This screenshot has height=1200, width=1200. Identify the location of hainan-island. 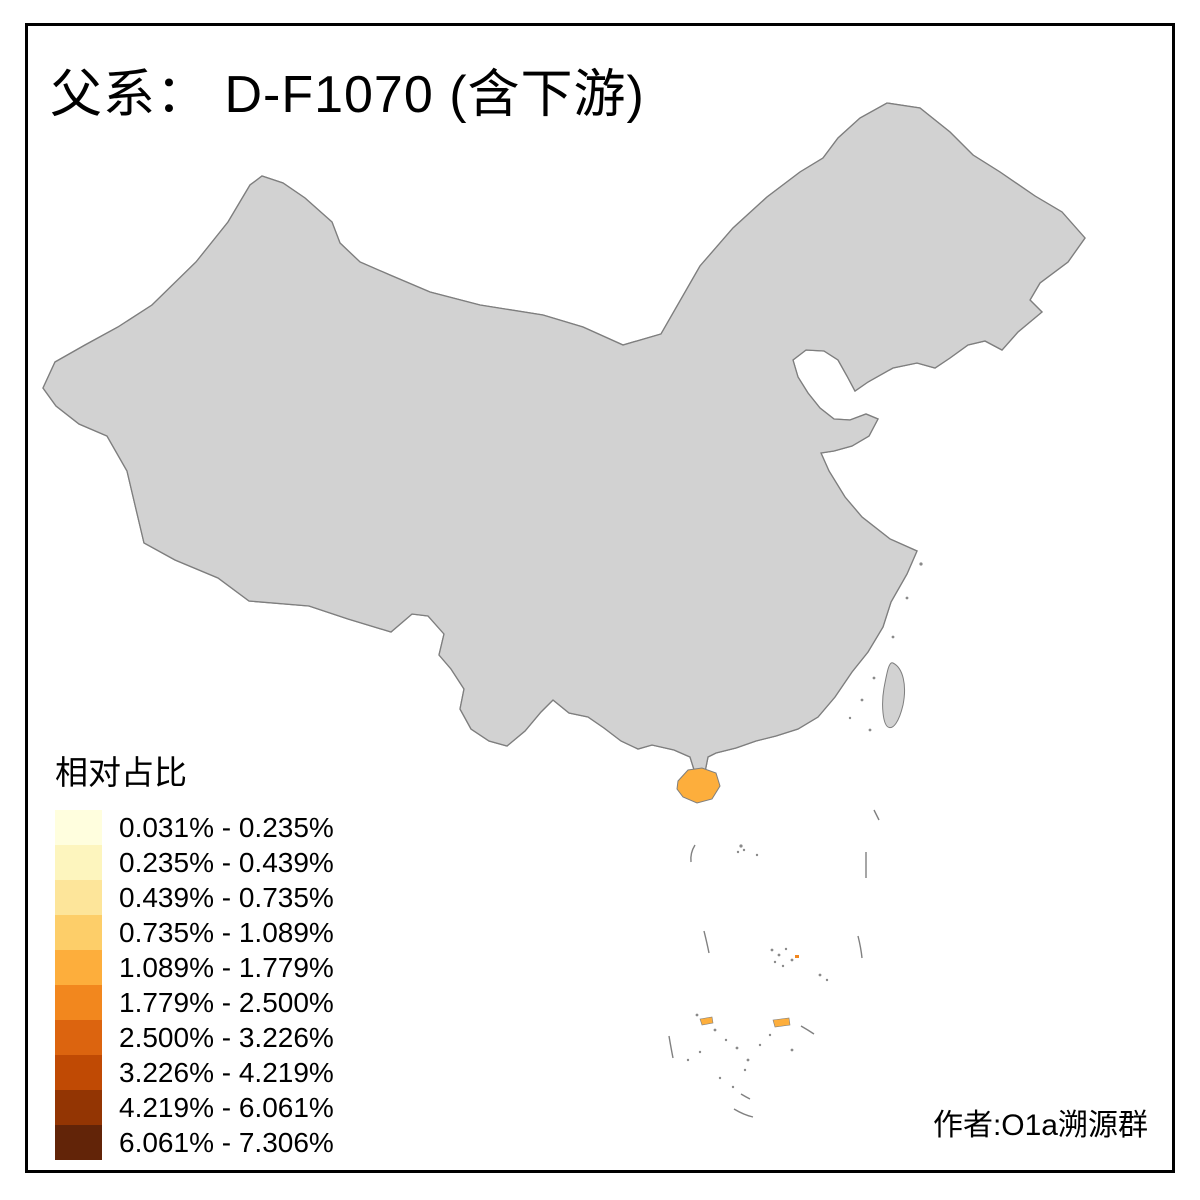
(698, 785).